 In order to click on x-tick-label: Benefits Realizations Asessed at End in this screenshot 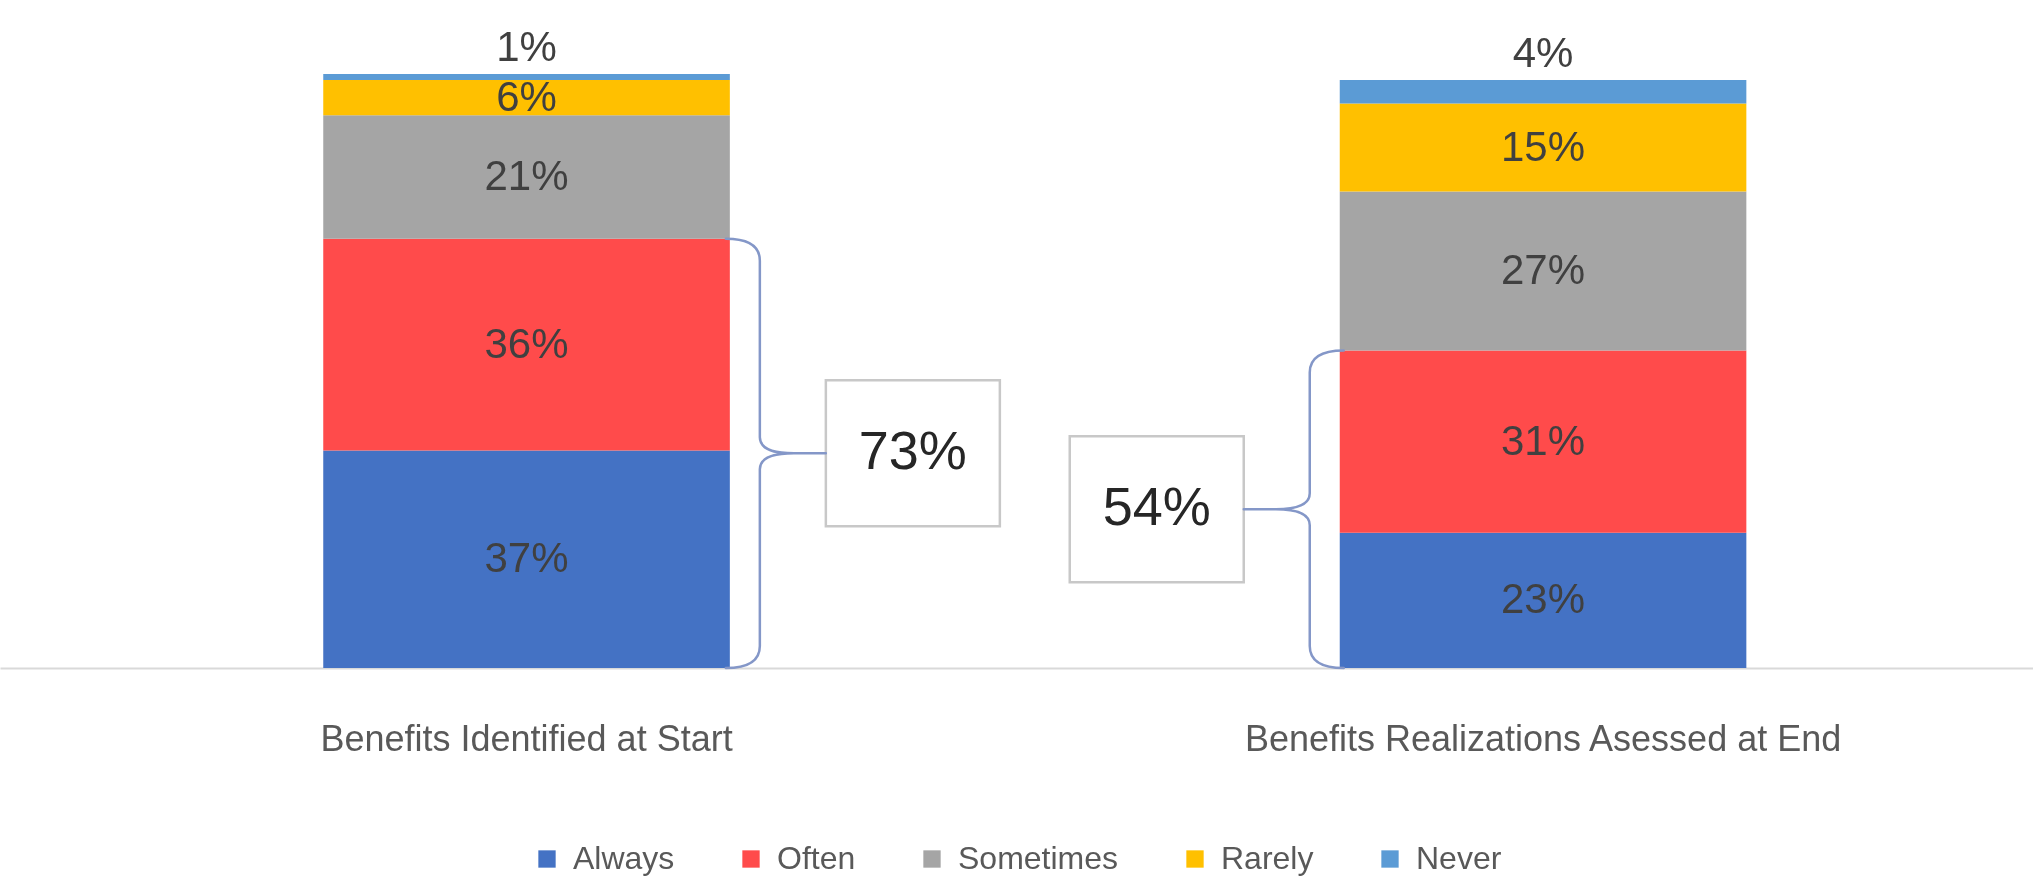, I will do `click(1543, 738)`.